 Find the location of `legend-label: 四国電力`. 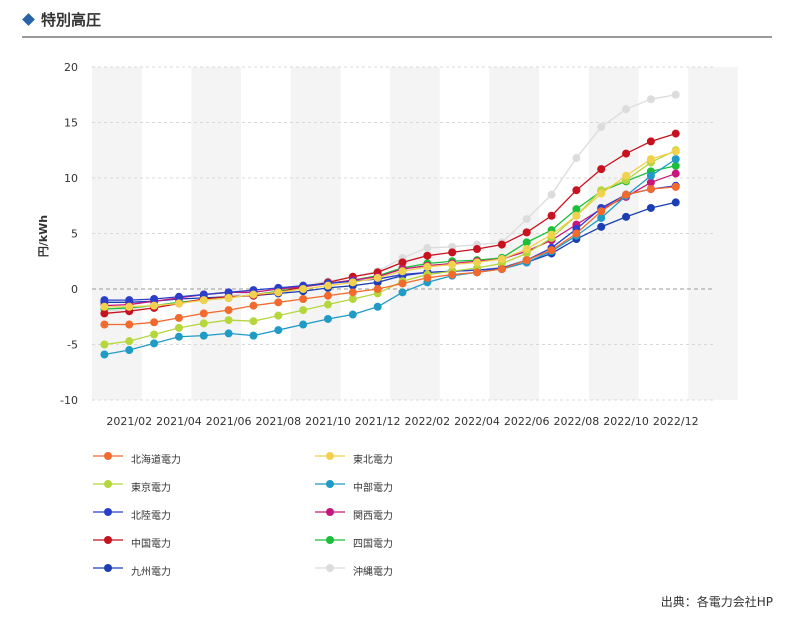

legend-label: 四国電力 is located at coordinates (373, 544).